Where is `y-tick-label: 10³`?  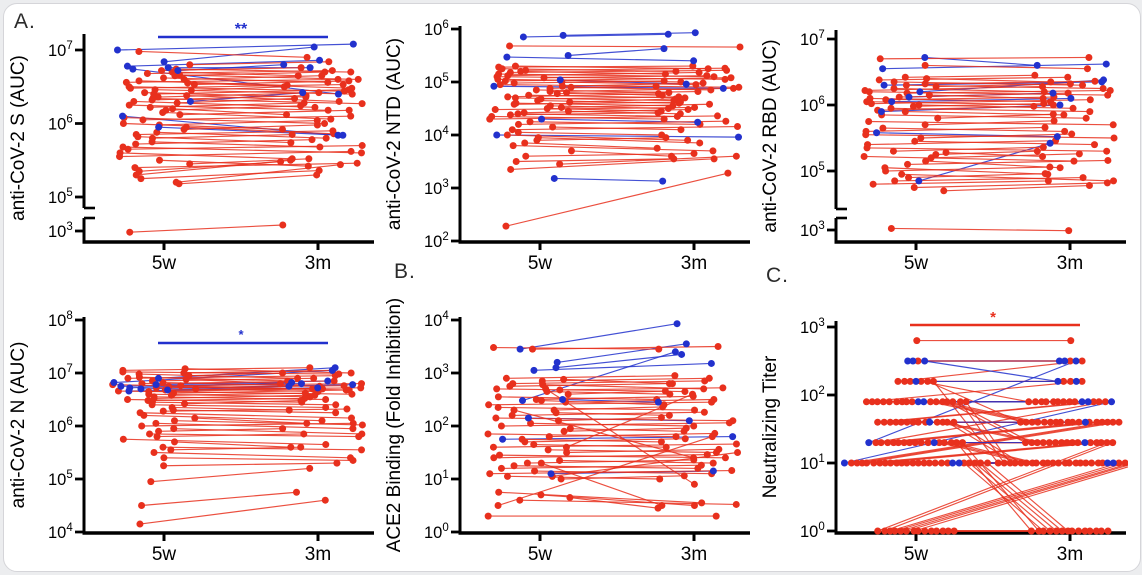
y-tick-label: 10³ is located at coordinates (60, 231).